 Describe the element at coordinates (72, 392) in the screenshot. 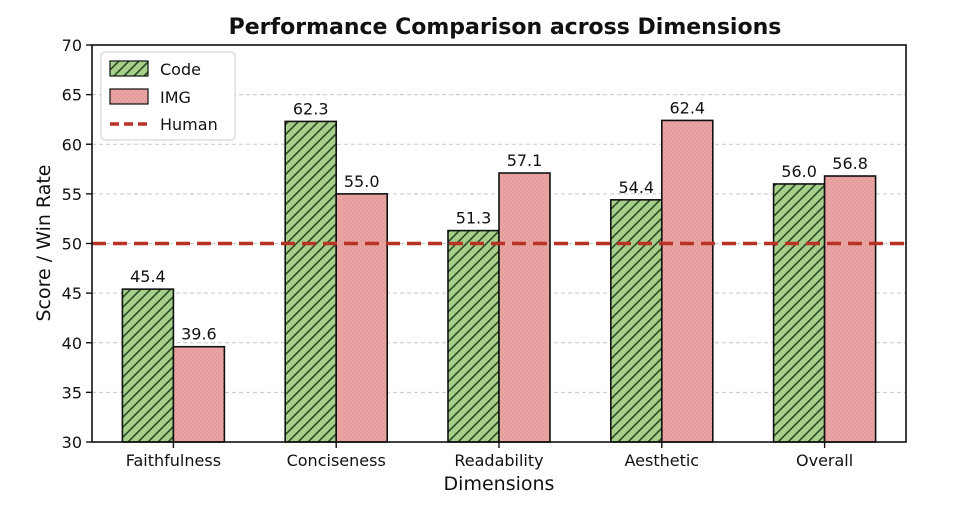

I see `y-tick-label: 35` at that location.